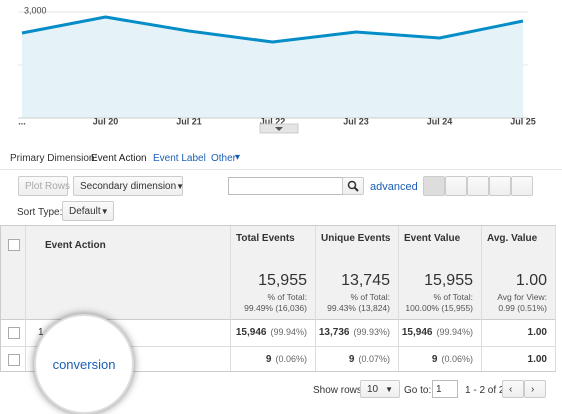 The image size is (562, 414). I want to click on advanced-link: advanced, so click(394, 187).